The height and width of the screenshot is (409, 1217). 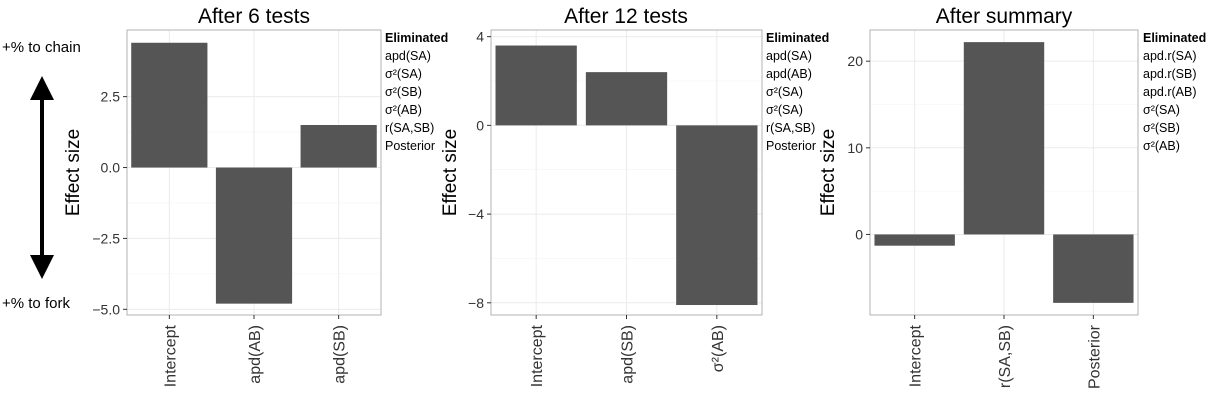 What do you see at coordinates (1004, 138) in the screenshot?
I see `bar-r(SA,SB)` at bounding box center [1004, 138].